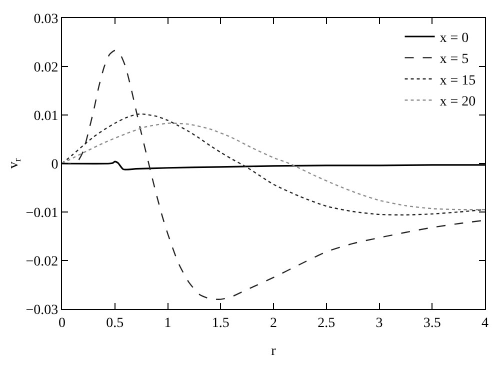 The width and height of the screenshot is (501, 368). Describe the element at coordinates (379, 323) in the screenshot. I see `x-tick-label: 3` at that location.